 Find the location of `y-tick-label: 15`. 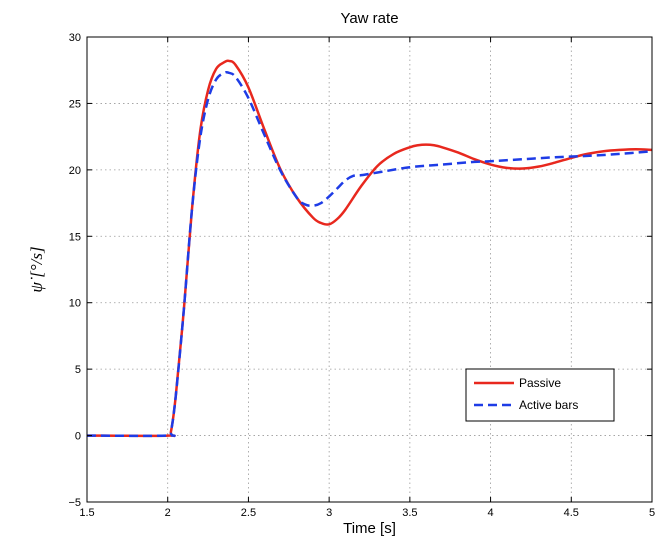

y-tick-label: 15 is located at coordinates (75, 237).